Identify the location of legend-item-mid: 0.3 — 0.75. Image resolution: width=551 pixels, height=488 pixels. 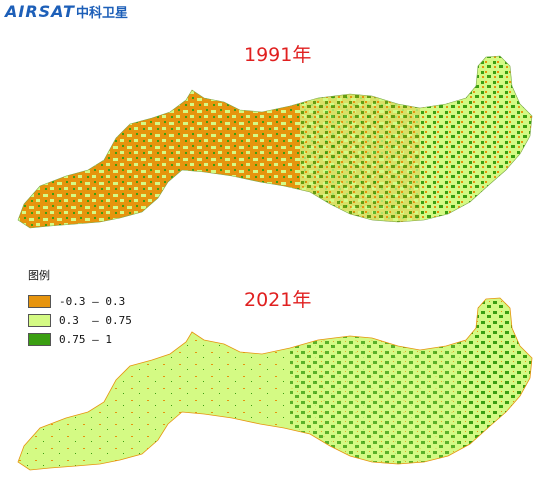
(80, 320).